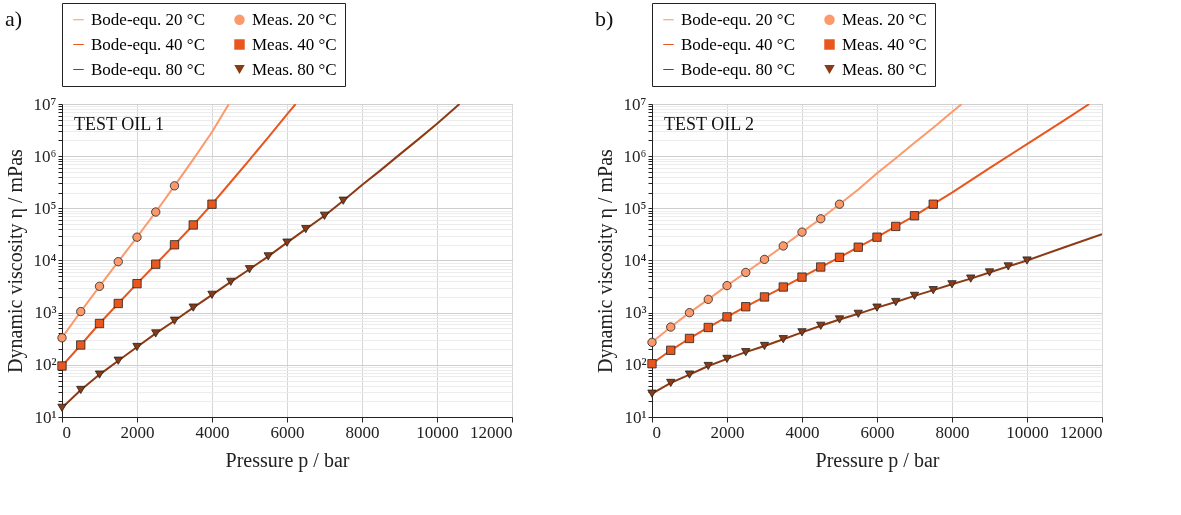  Describe the element at coordinates (437, 432) in the screenshot. I see `x-tick-label: 10000` at that location.